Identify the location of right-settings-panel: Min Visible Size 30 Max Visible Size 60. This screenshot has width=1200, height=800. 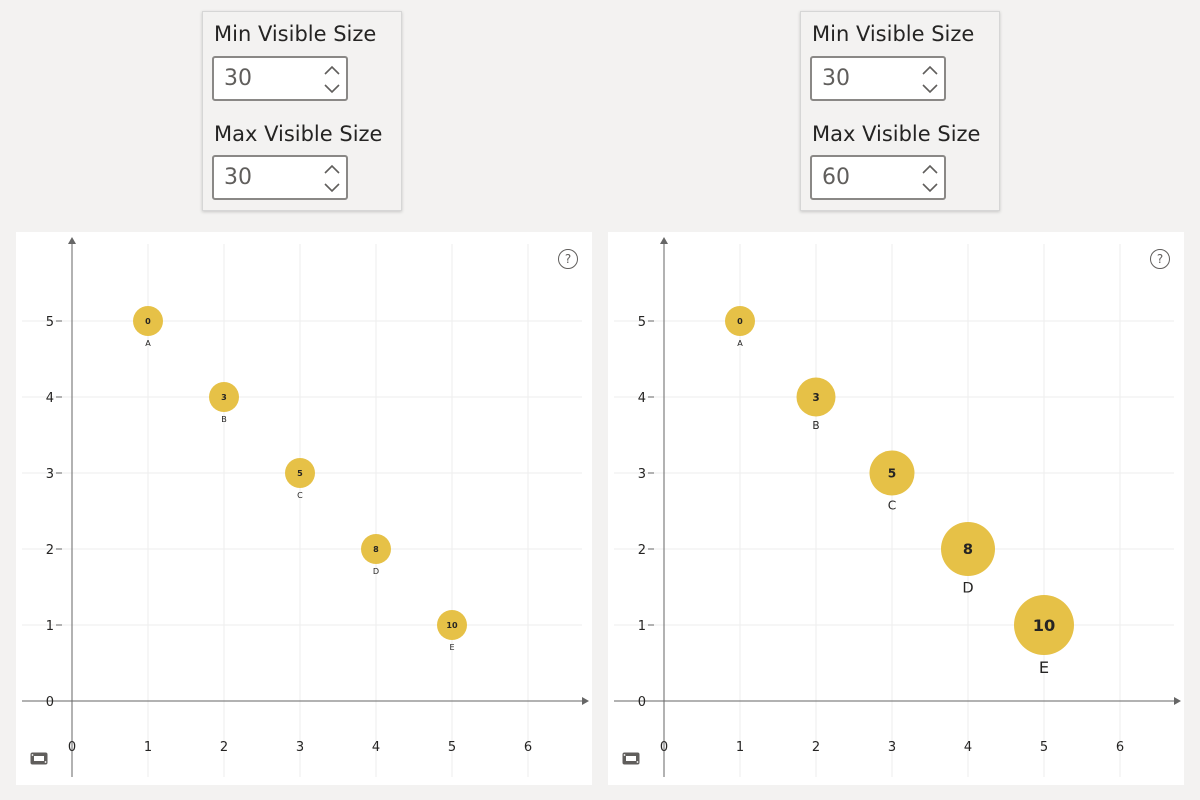
(900, 111).